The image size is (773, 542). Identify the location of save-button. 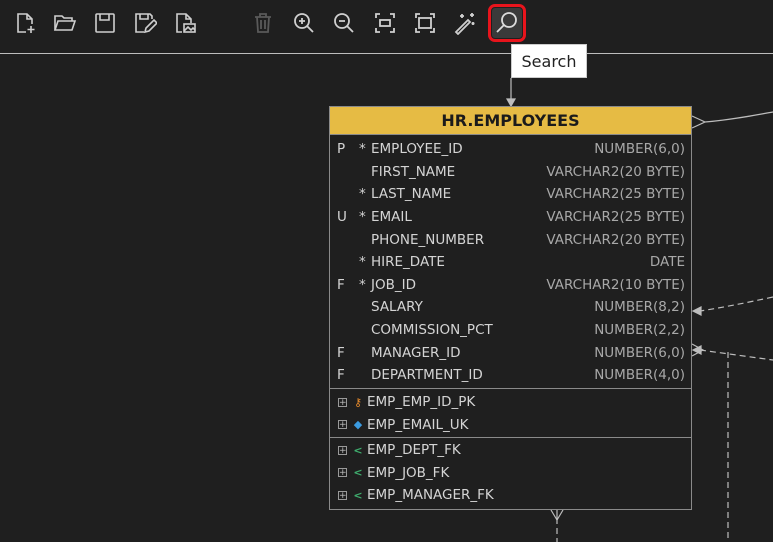
(105, 23).